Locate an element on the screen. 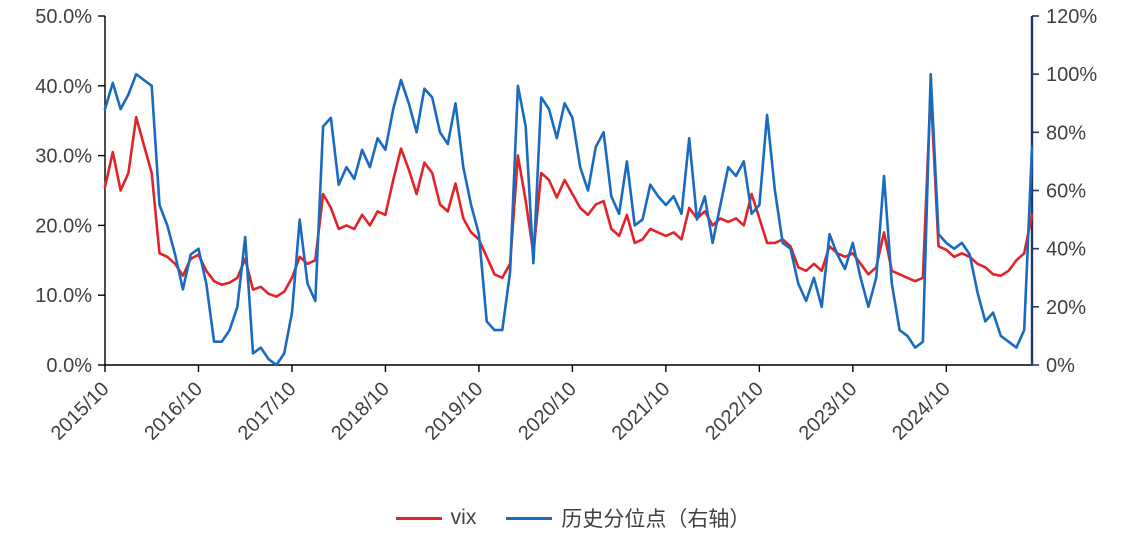 This screenshot has width=1146, height=543. right-axis-tick-label: 20% is located at coordinates (1066, 308).